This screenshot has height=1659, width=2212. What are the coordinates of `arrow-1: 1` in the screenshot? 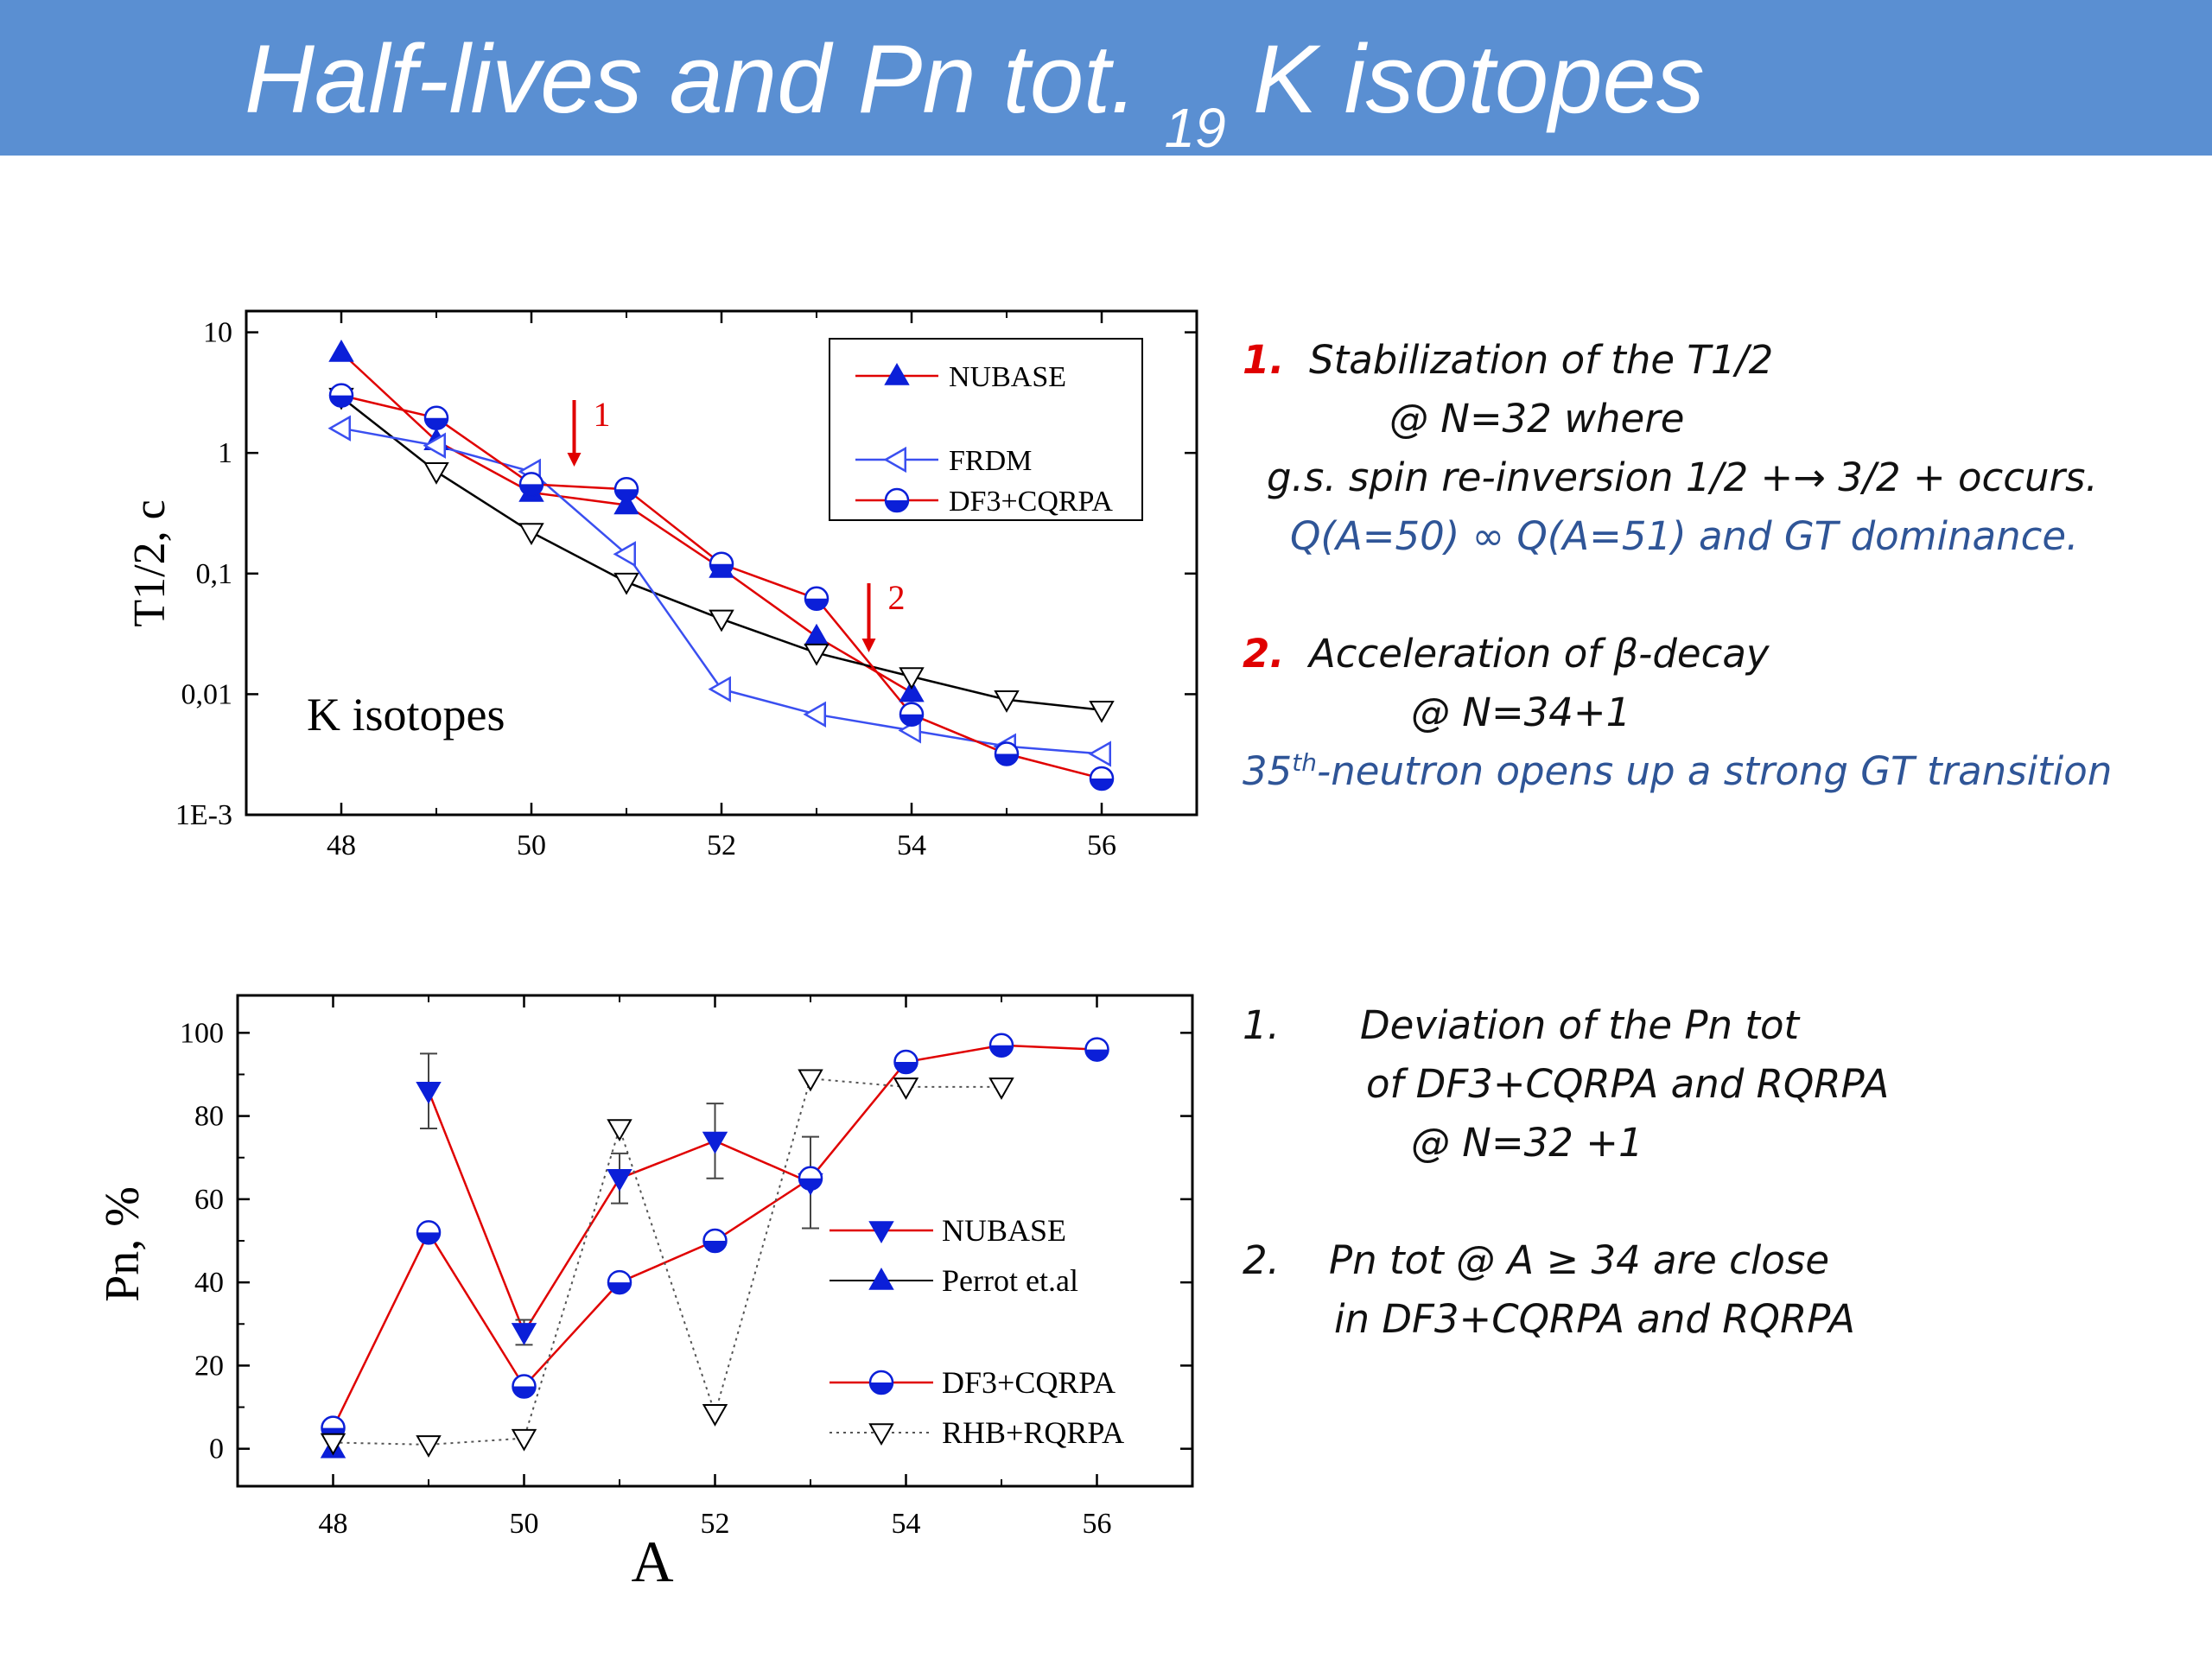 It's located at (589, 431).